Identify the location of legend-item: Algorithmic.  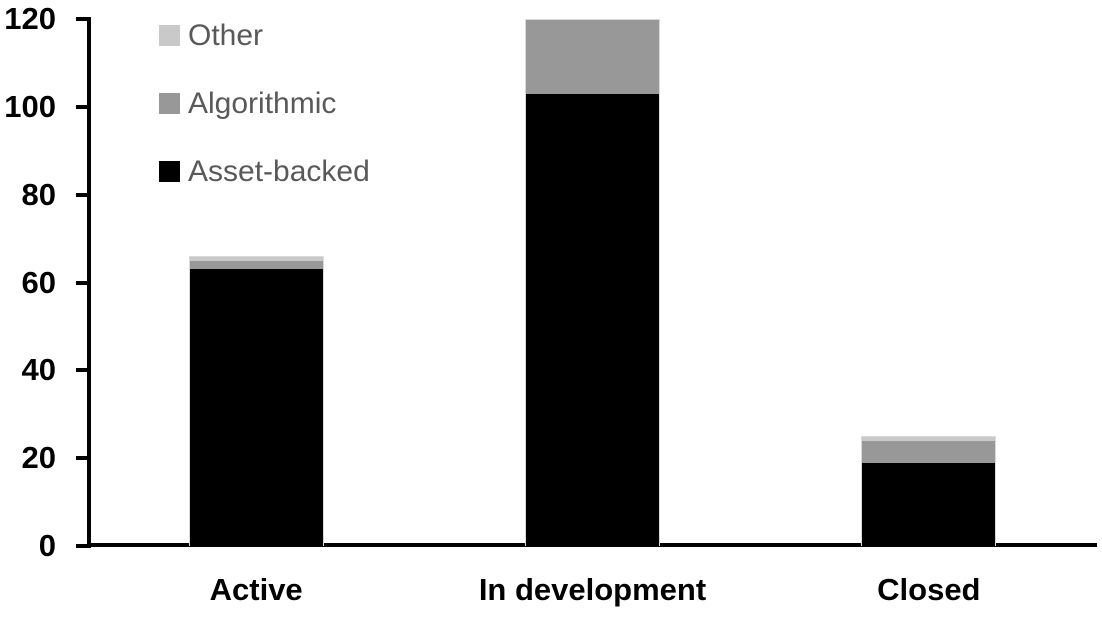
(264, 103).